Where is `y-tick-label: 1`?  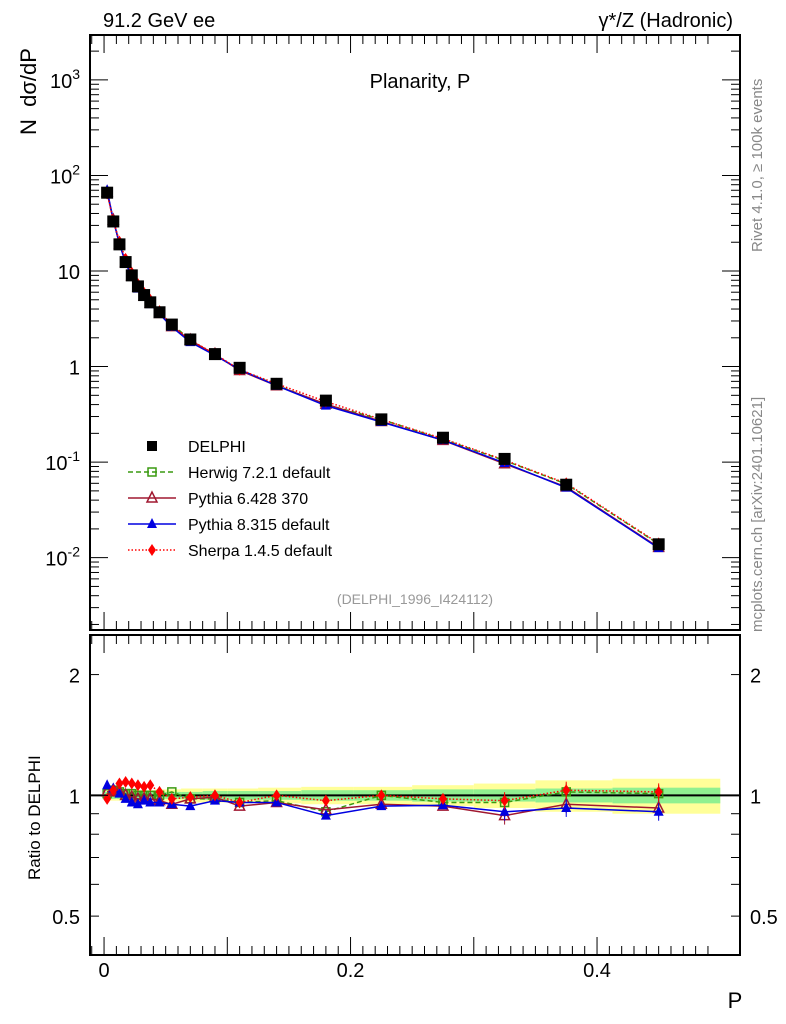 y-tick-label: 1 is located at coordinates (74, 369).